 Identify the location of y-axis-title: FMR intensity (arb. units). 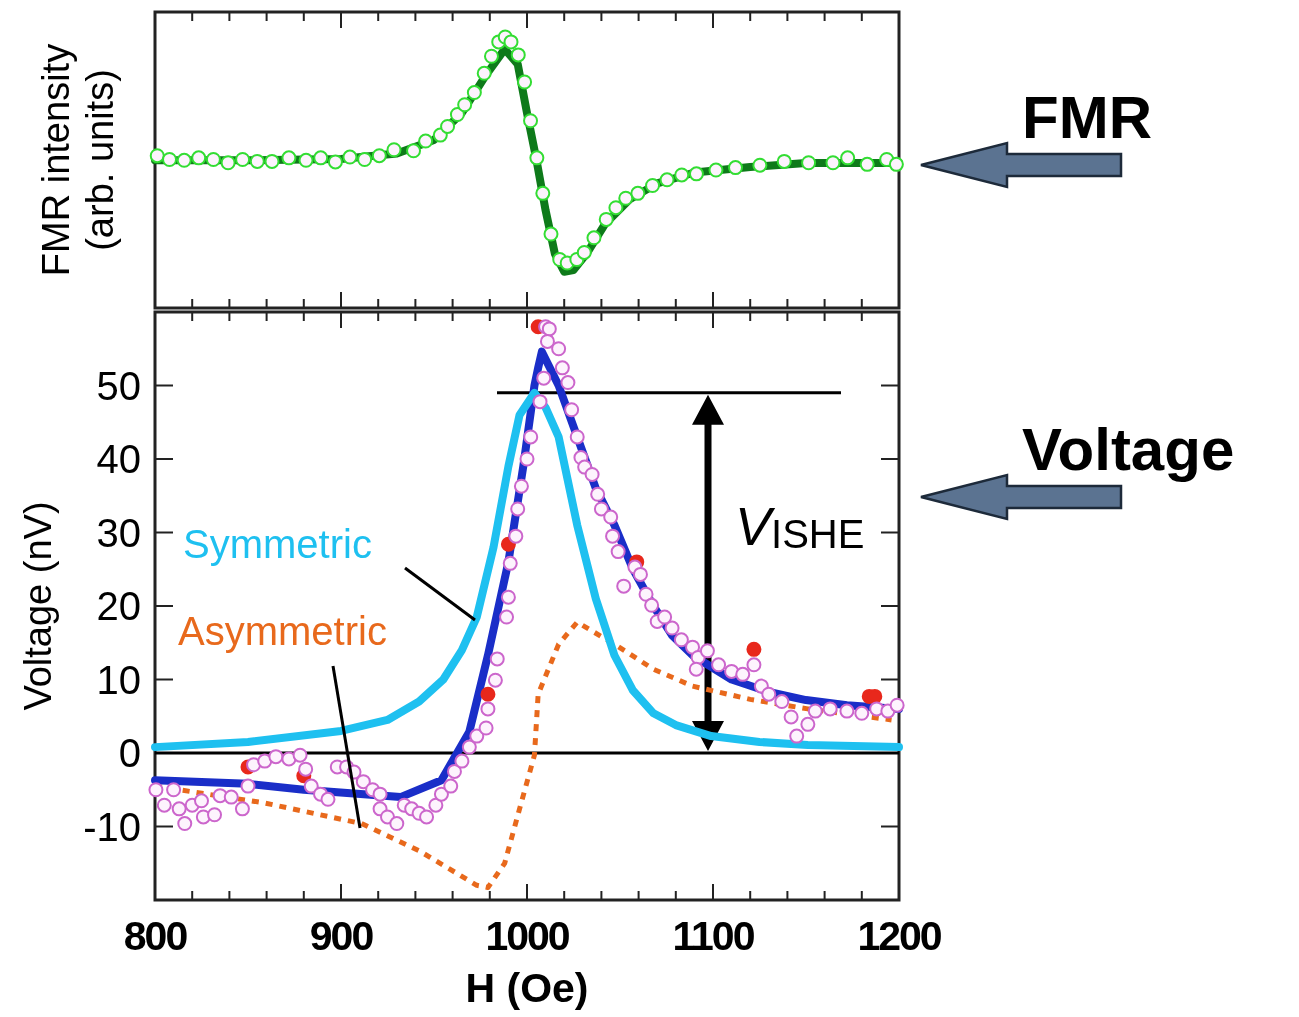
(78, 160).